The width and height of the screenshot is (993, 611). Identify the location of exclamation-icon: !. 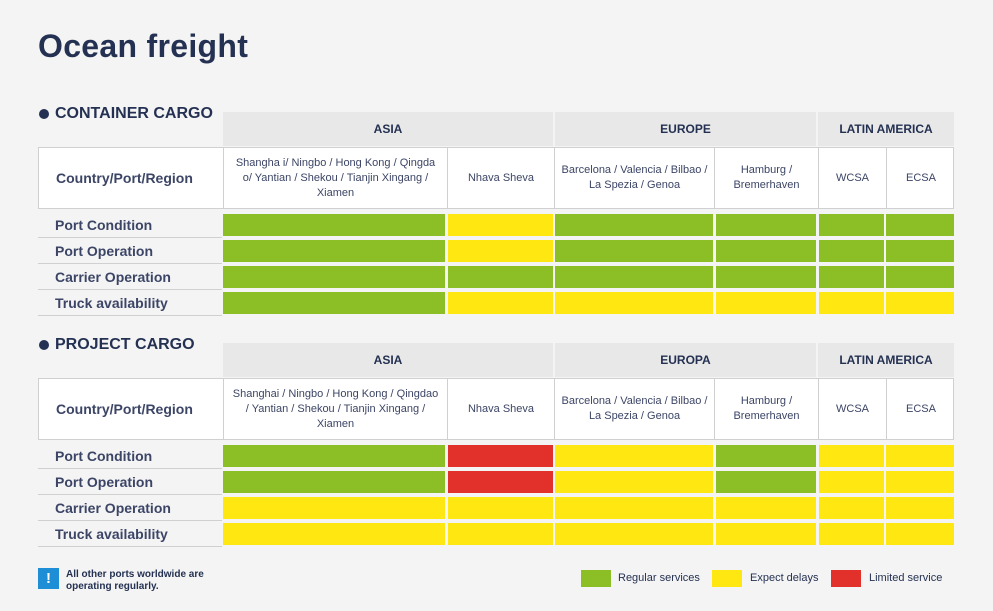
(48, 578).